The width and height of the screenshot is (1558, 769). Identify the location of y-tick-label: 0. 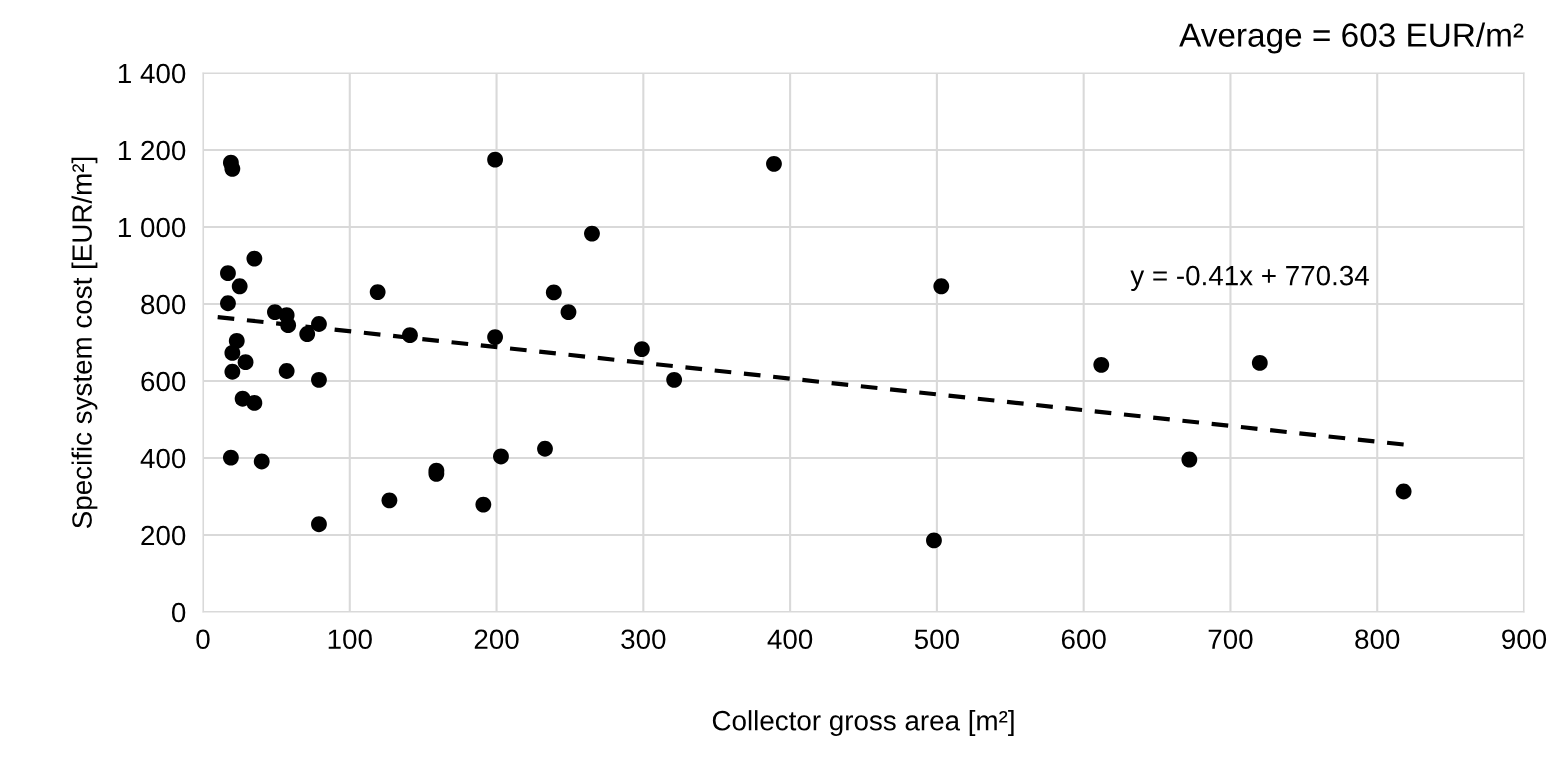
(178, 612).